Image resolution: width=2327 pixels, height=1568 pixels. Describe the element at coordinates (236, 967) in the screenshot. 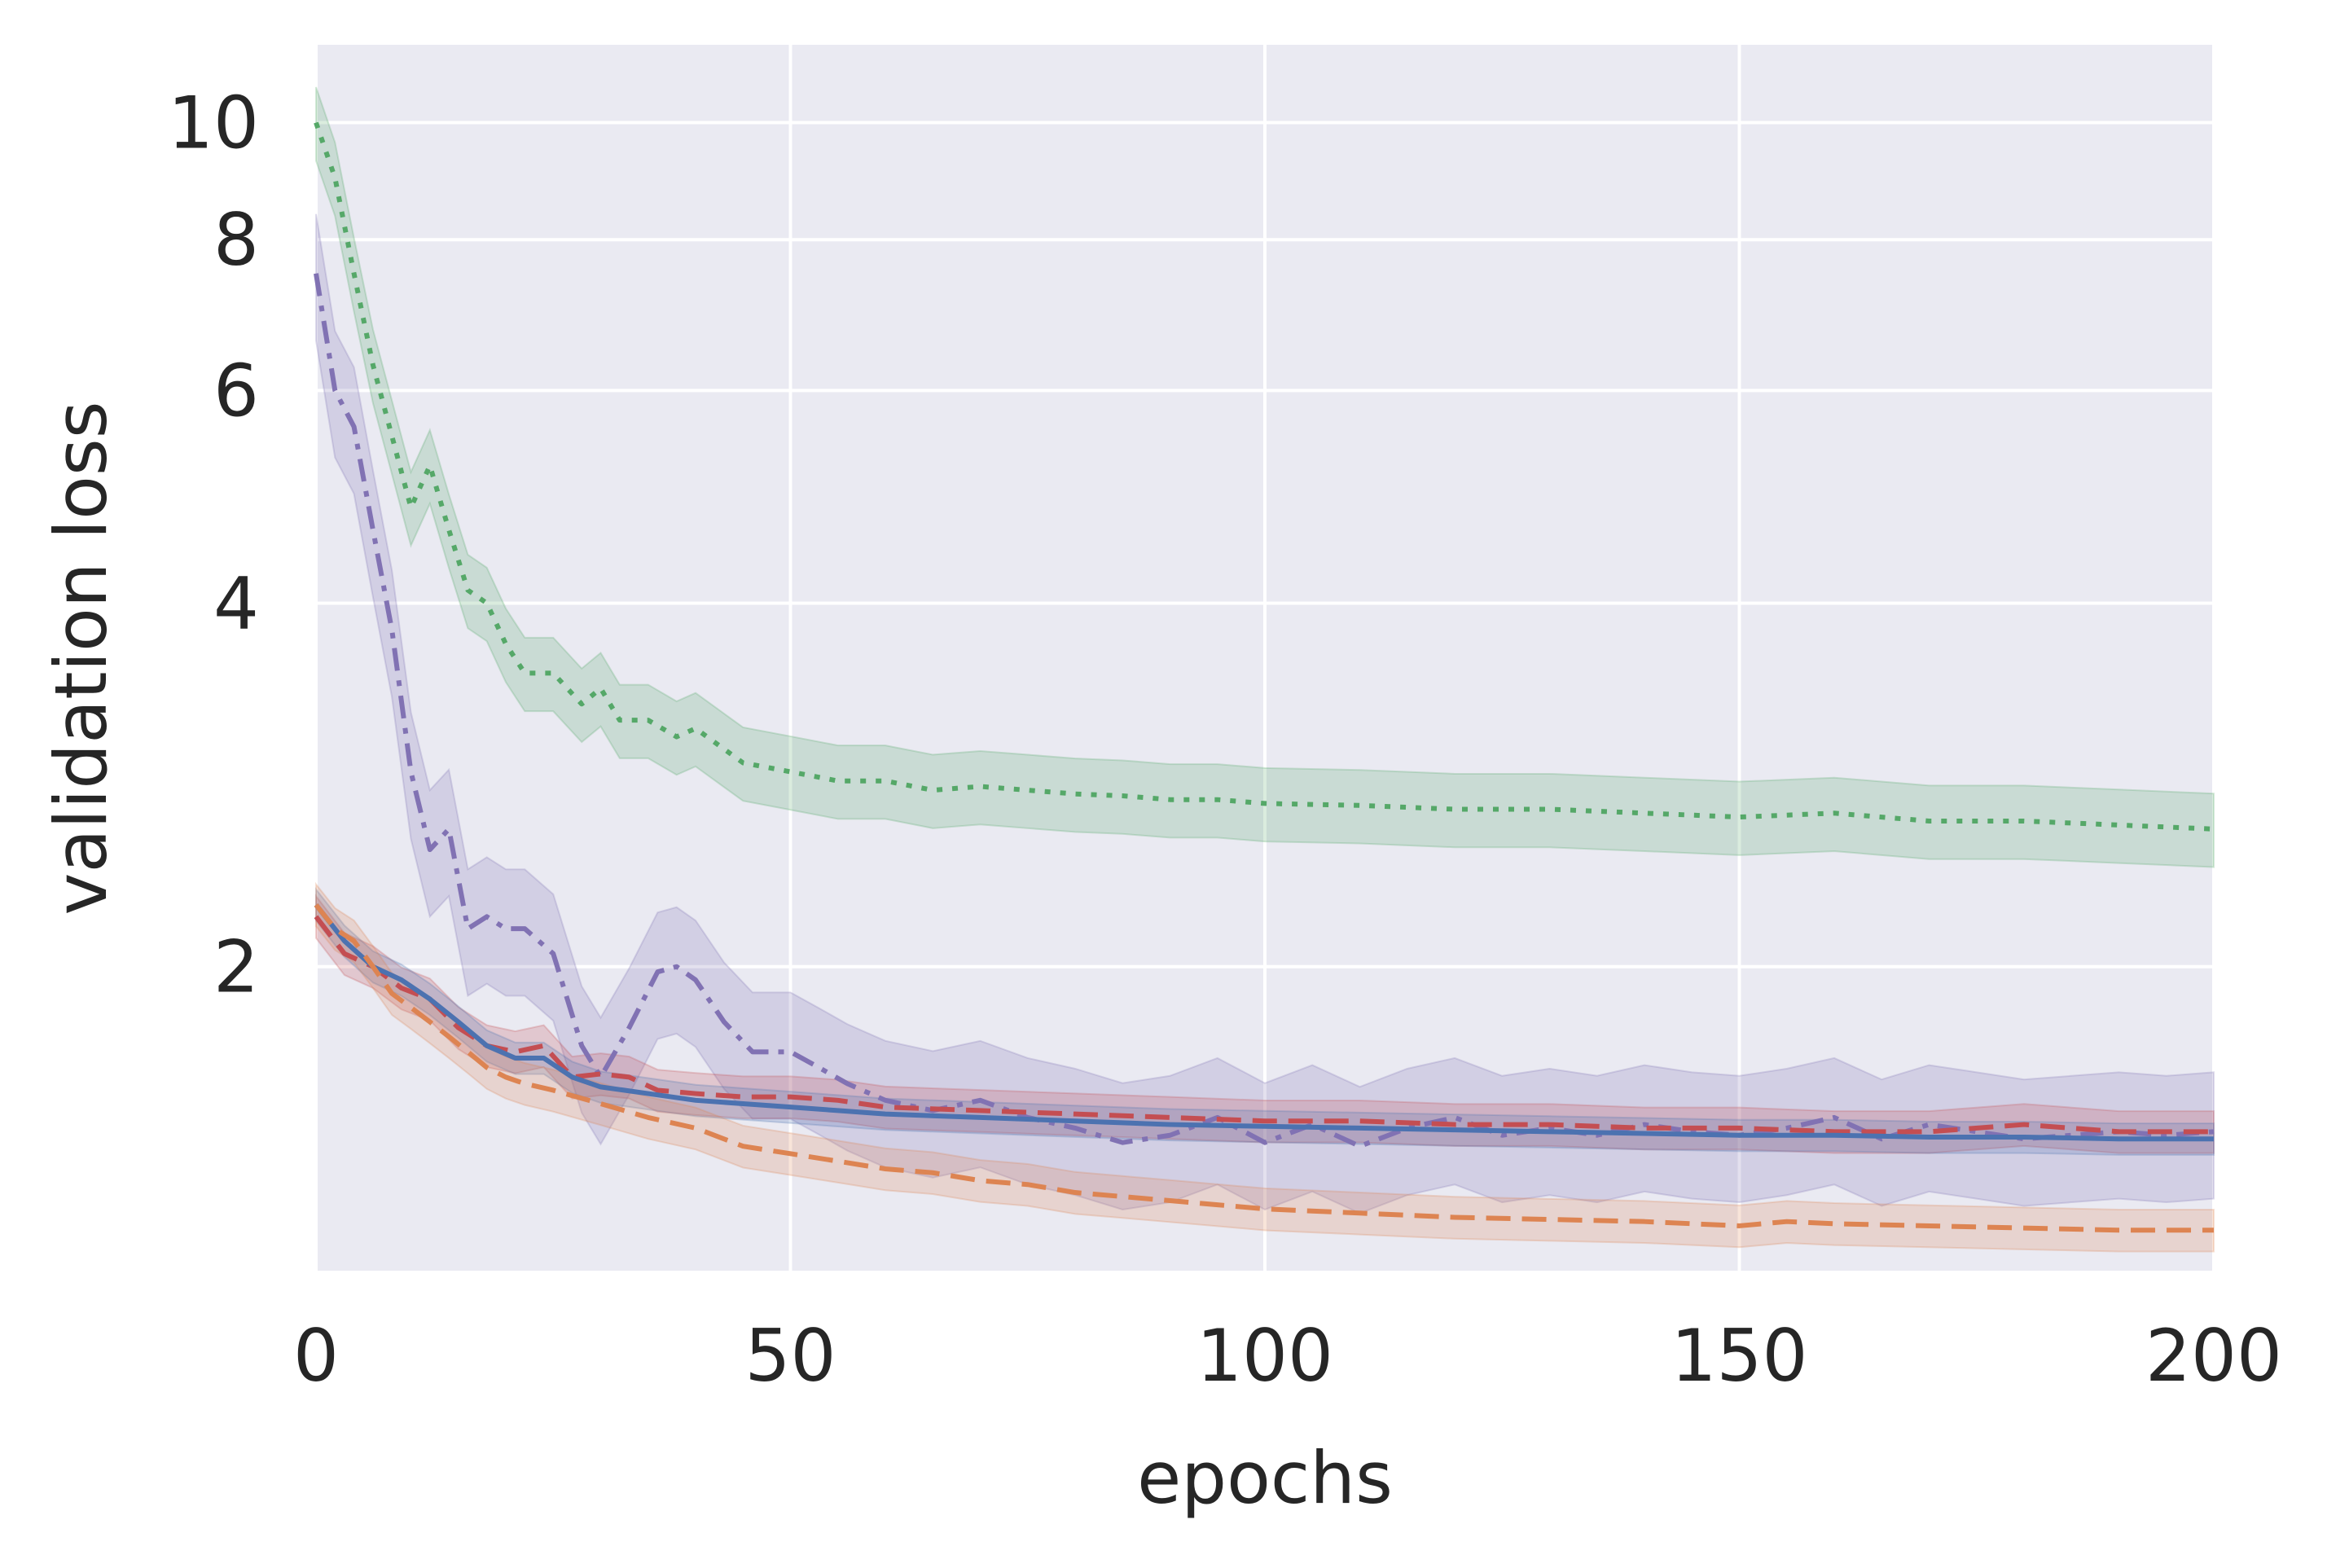

I see `y-tick-label: 2` at that location.